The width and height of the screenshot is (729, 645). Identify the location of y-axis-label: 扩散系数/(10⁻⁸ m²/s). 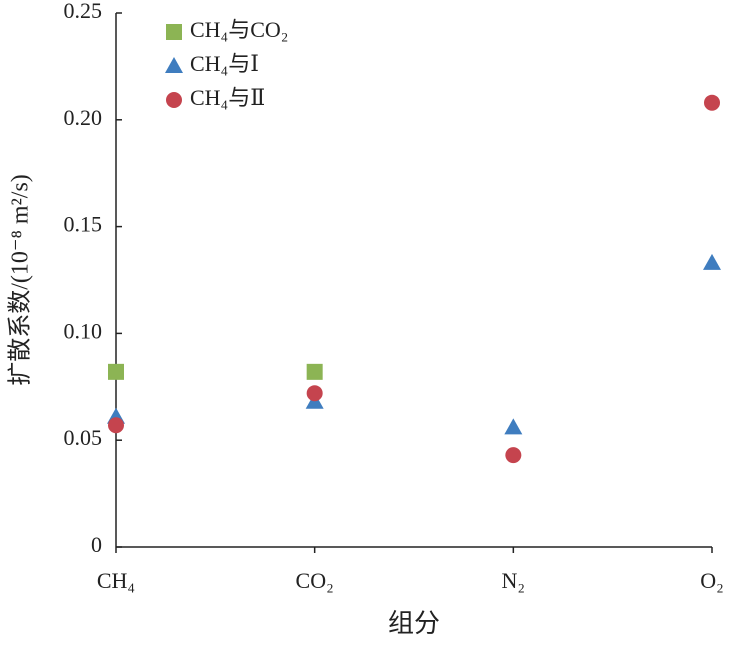
(20, 280).